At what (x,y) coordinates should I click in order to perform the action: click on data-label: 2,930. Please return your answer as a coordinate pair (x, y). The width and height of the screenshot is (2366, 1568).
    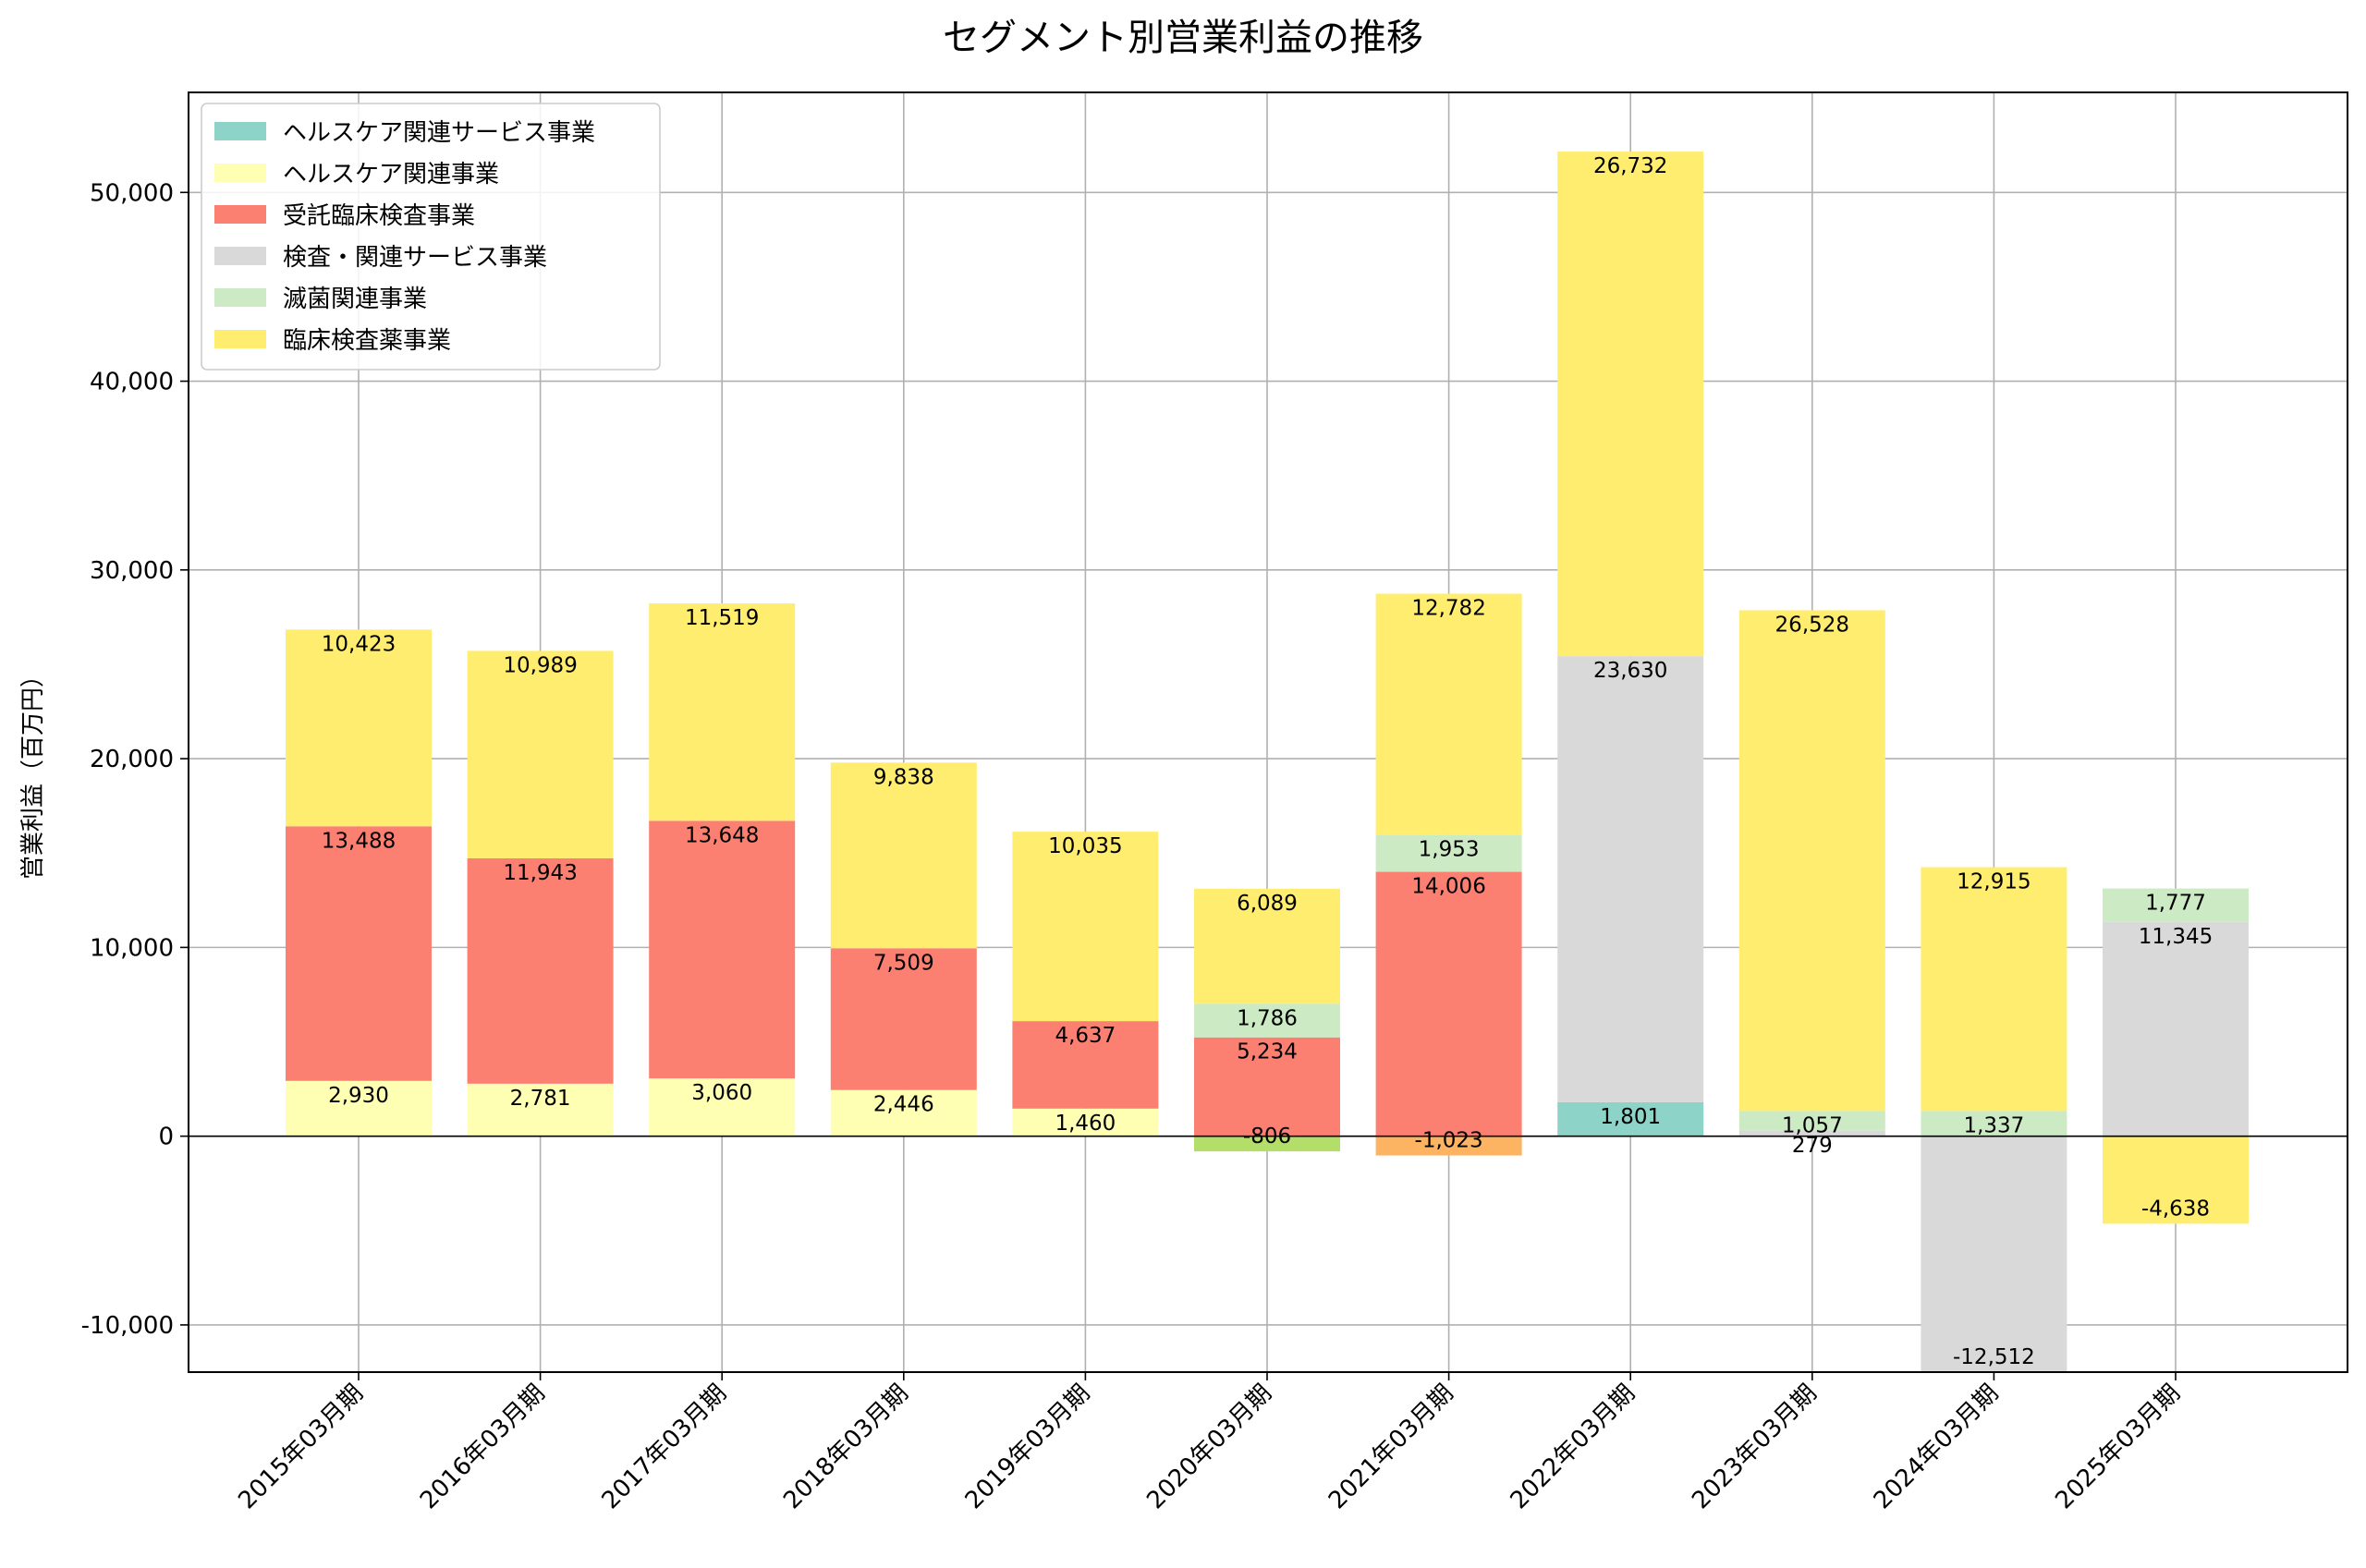
    Looking at the image, I should click on (359, 1096).